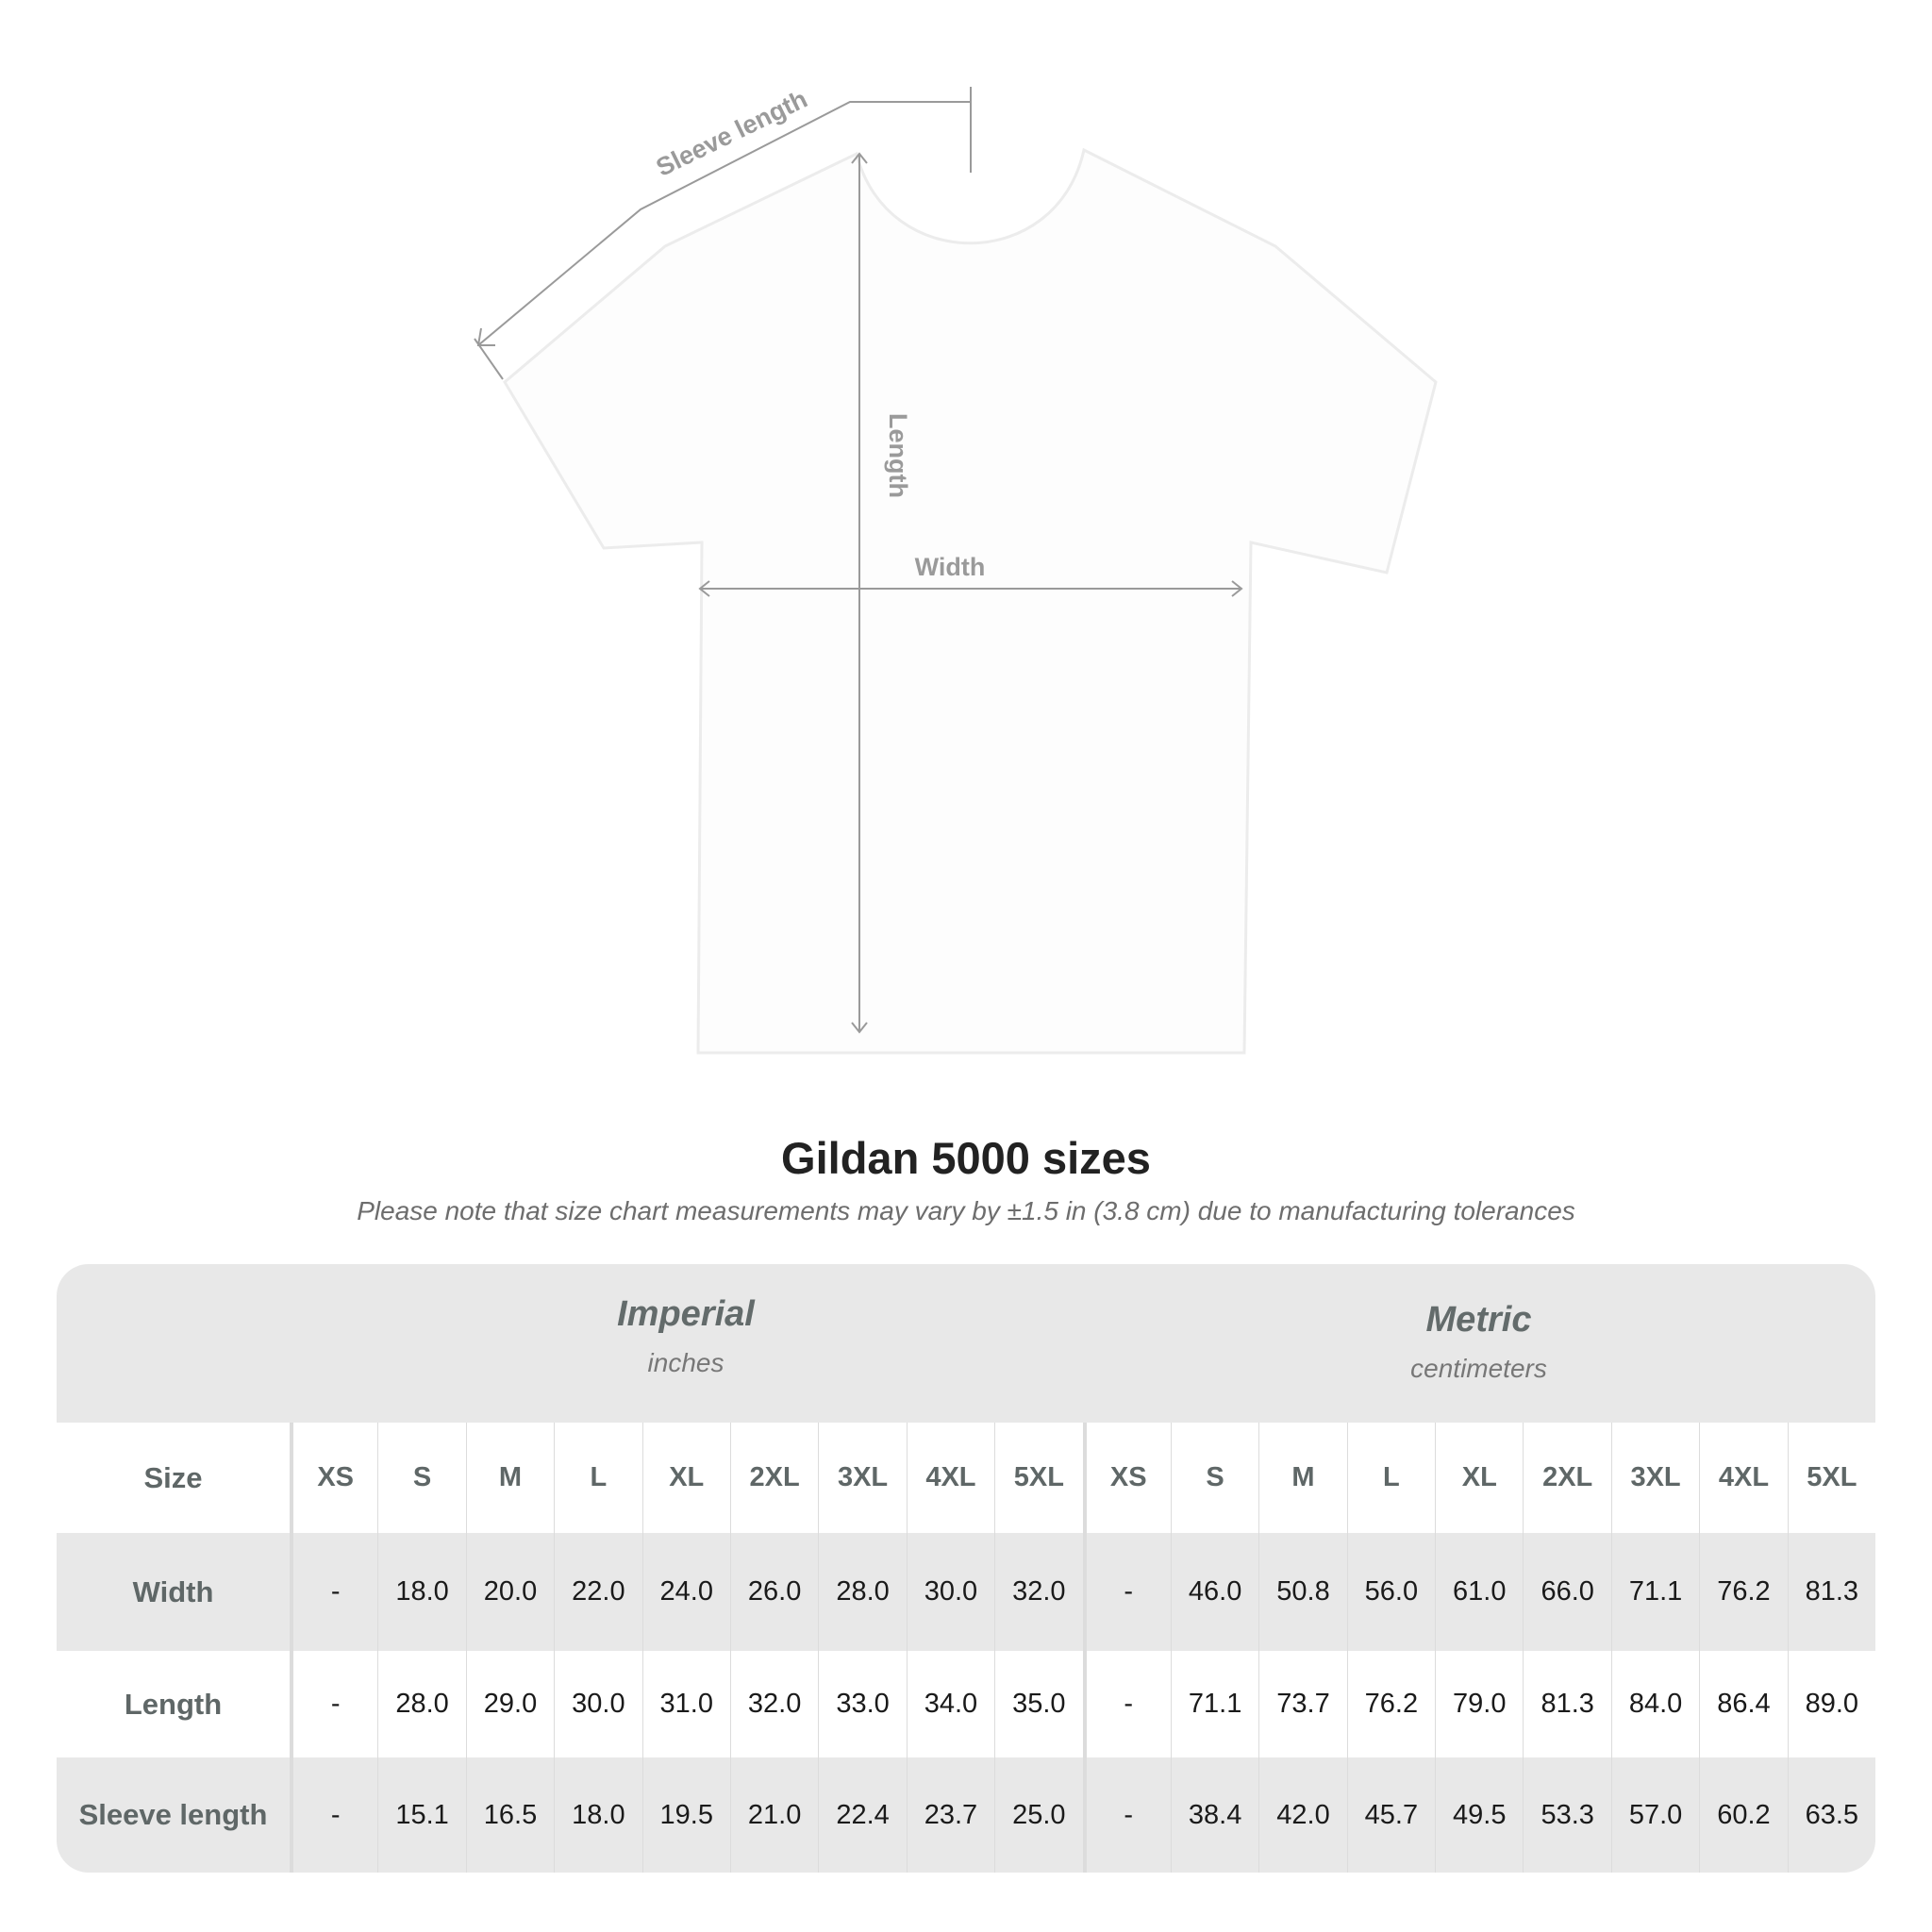  I want to click on metric-size-4XL: 4XL, so click(1743, 1478).